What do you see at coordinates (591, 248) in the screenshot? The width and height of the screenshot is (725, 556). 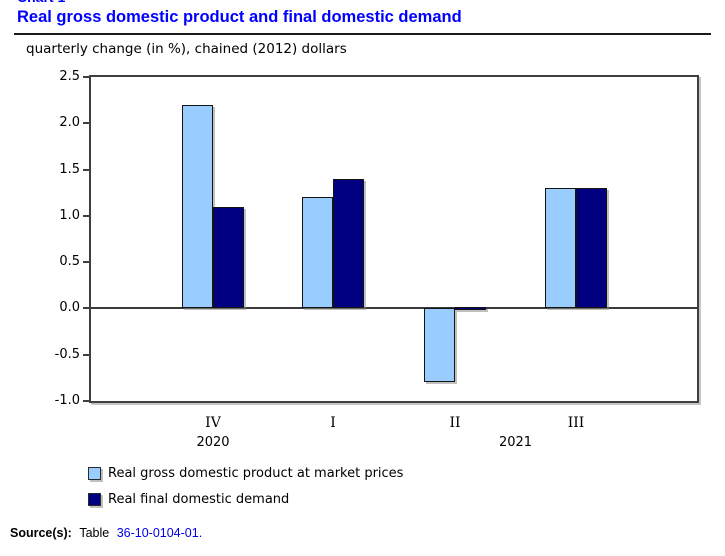 I see `bar-demand-iii` at bounding box center [591, 248].